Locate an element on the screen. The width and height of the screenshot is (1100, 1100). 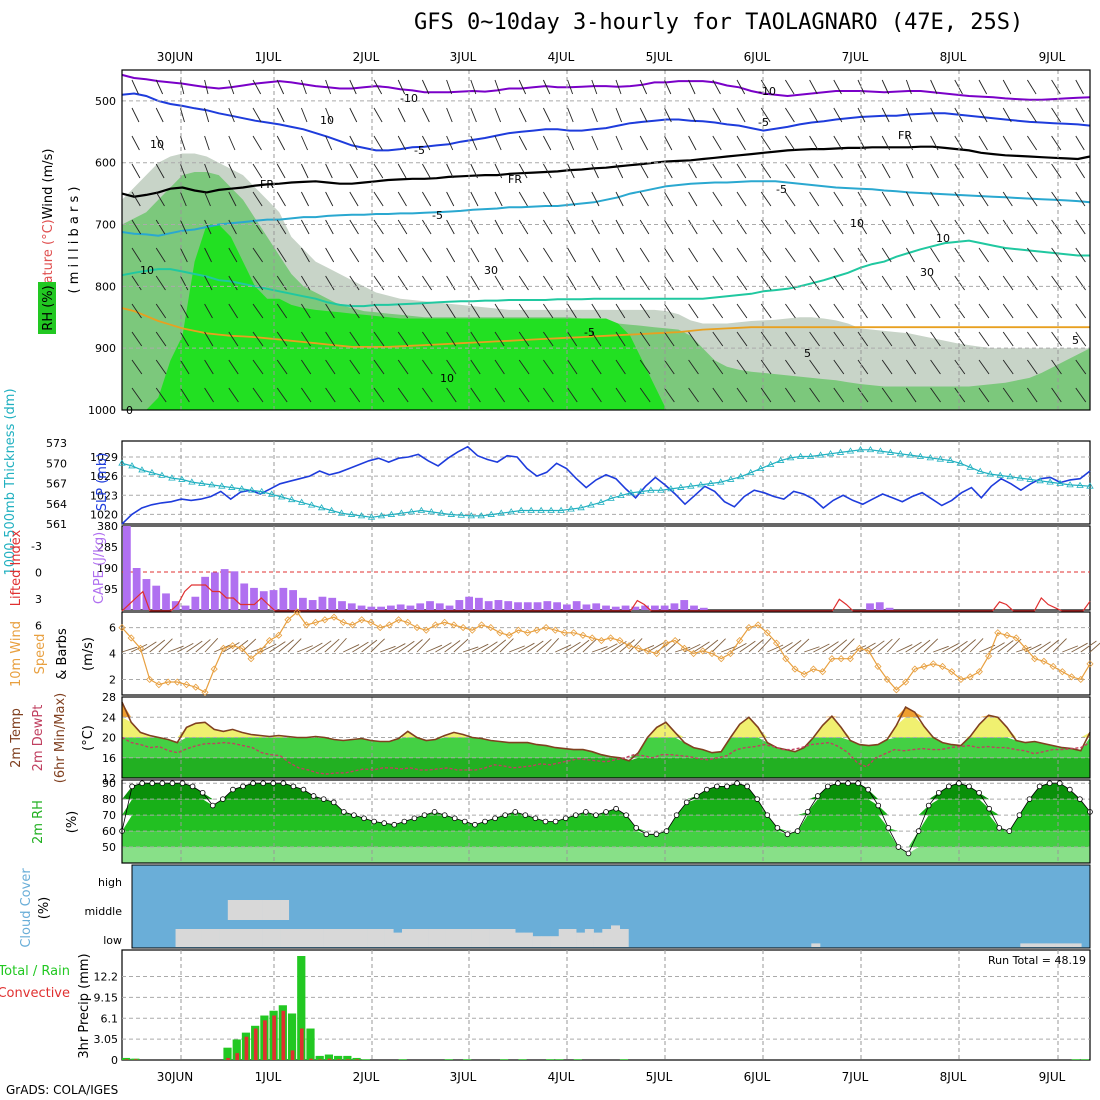
cape-tick: 380 is located at coordinates (107, 526).